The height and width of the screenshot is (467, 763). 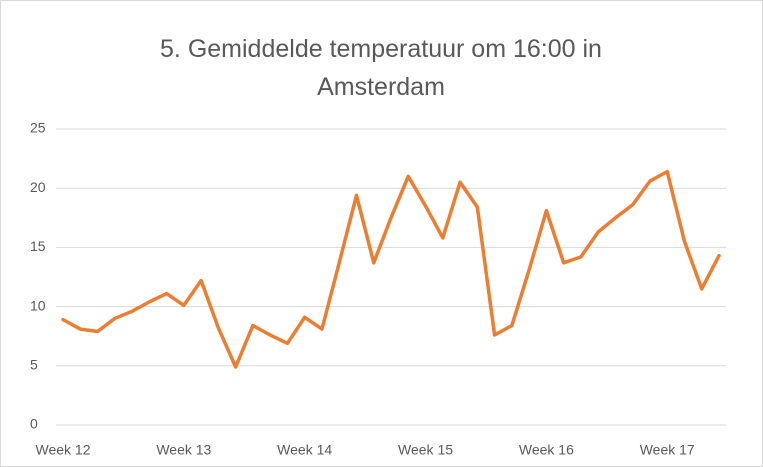 What do you see at coordinates (425, 450) in the screenshot?
I see `x-tick-label: Week 15` at bounding box center [425, 450].